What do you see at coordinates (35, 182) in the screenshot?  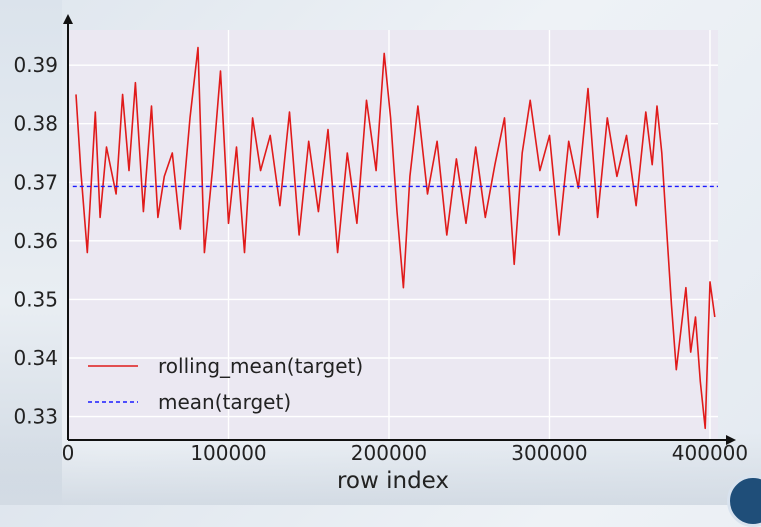 I see `y-tick-label: 0.37` at bounding box center [35, 182].